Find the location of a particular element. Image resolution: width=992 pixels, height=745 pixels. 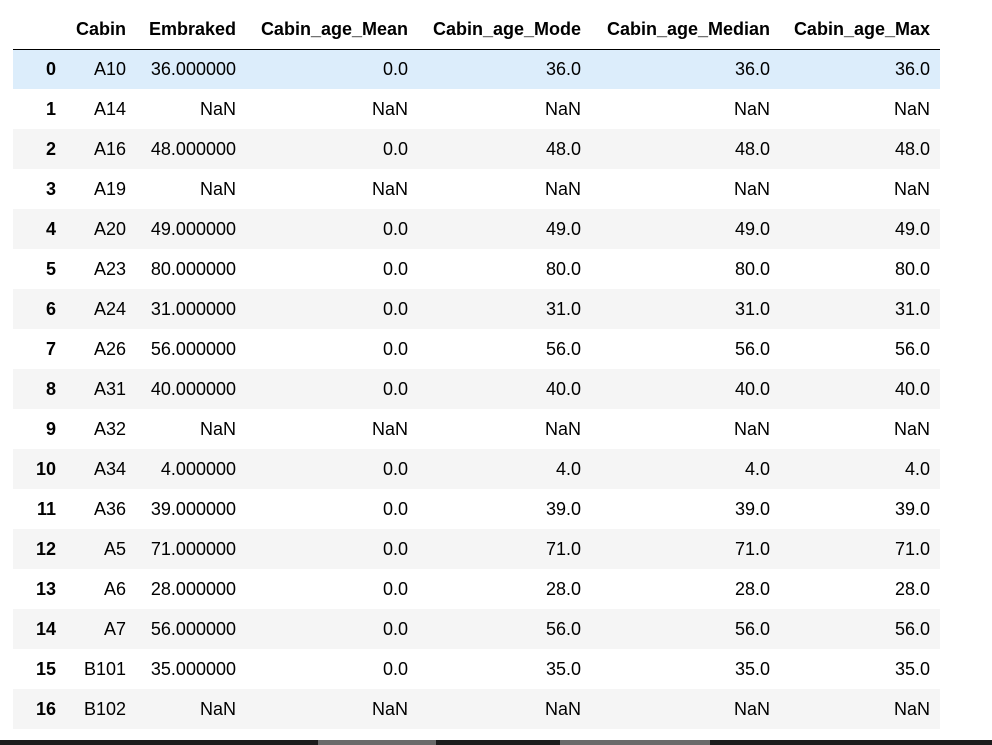

row-index: 10 is located at coordinates (45, 468).